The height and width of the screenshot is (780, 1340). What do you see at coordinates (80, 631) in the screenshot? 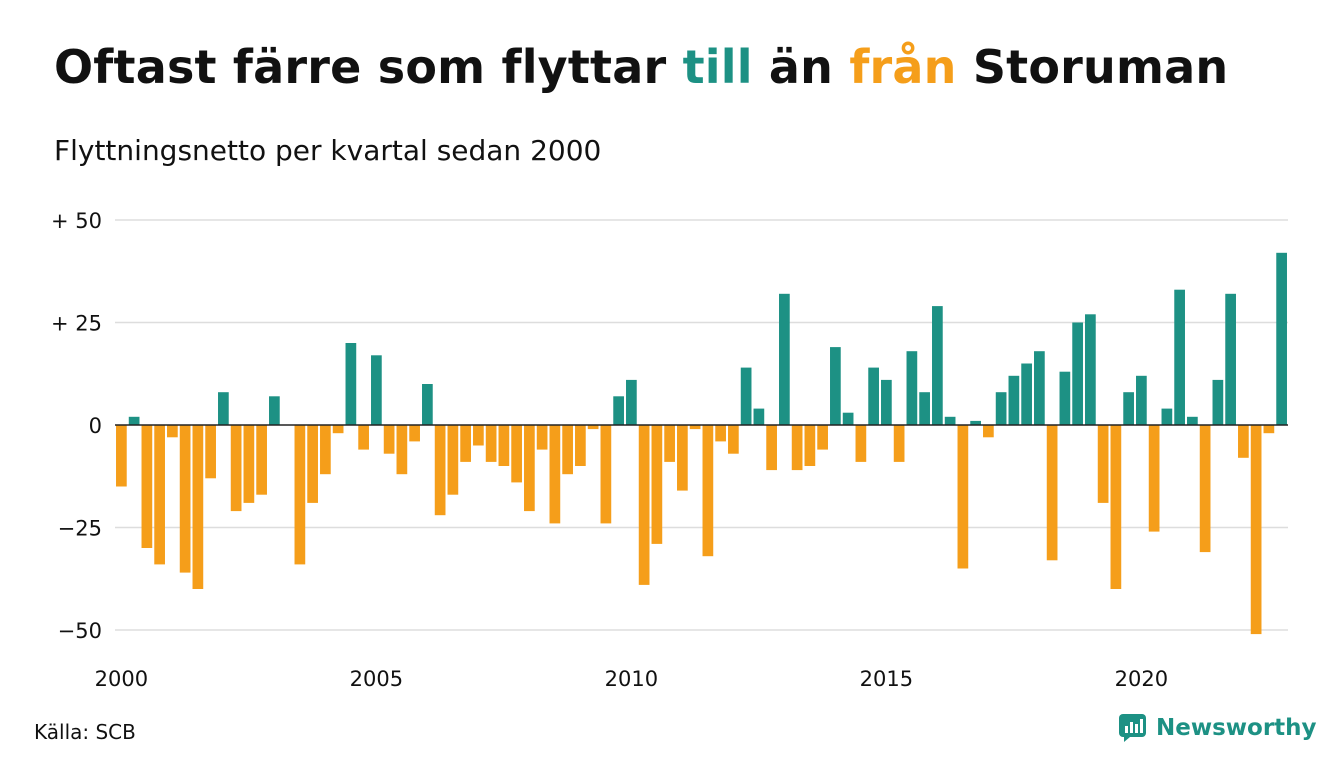
I see `y-tick-label: −50` at bounding box center [80, 631].